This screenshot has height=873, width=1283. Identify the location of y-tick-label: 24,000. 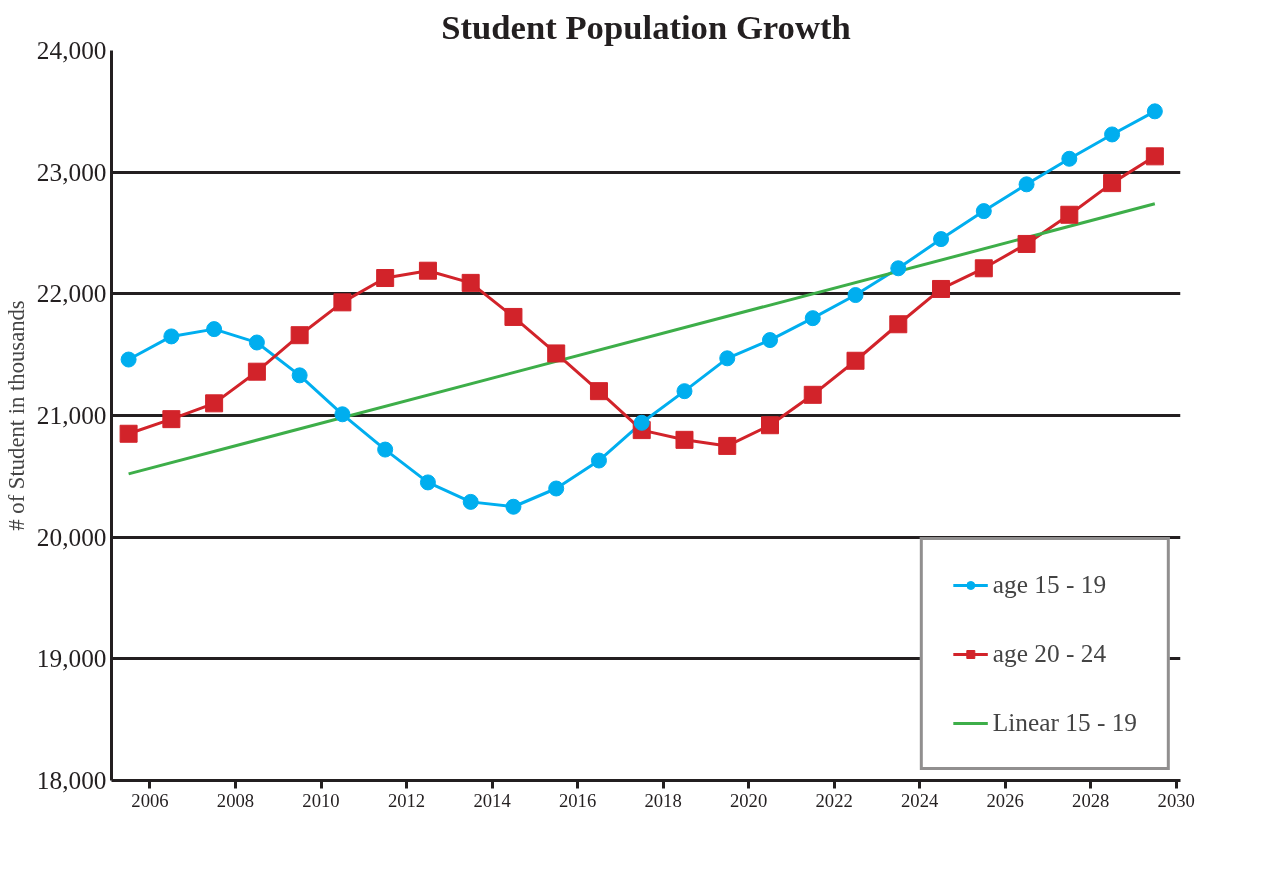
(71, 50).